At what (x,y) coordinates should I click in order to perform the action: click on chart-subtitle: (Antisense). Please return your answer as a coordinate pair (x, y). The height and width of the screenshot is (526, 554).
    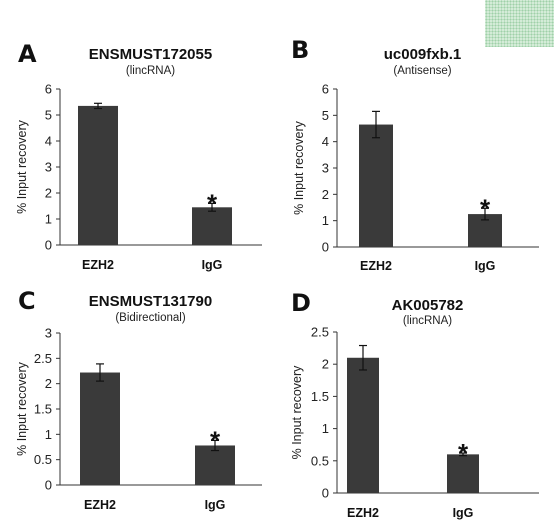
    Looking at the image, I should click on (422, 71).